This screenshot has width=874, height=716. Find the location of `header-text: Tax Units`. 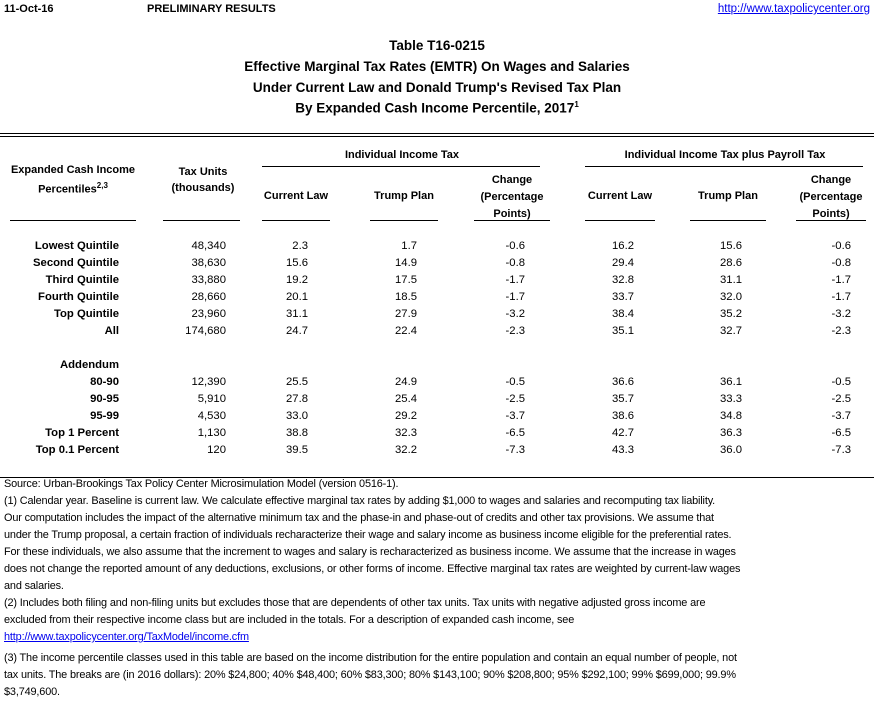

header-text: Tax Units is located at coordinates (203, 172).